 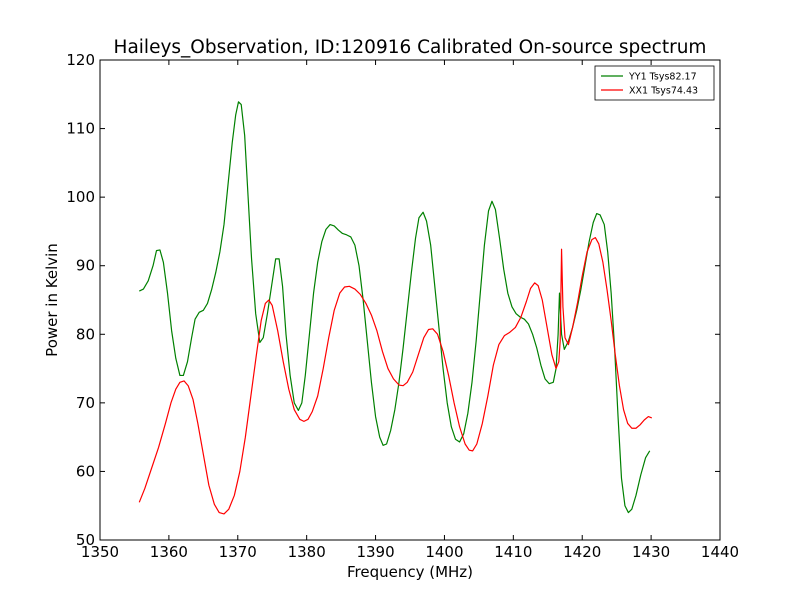 What do you see at coordinates (80, 60) in the screenshot?
I see `y-tick-label: 120` at bounding box center [80, 60].